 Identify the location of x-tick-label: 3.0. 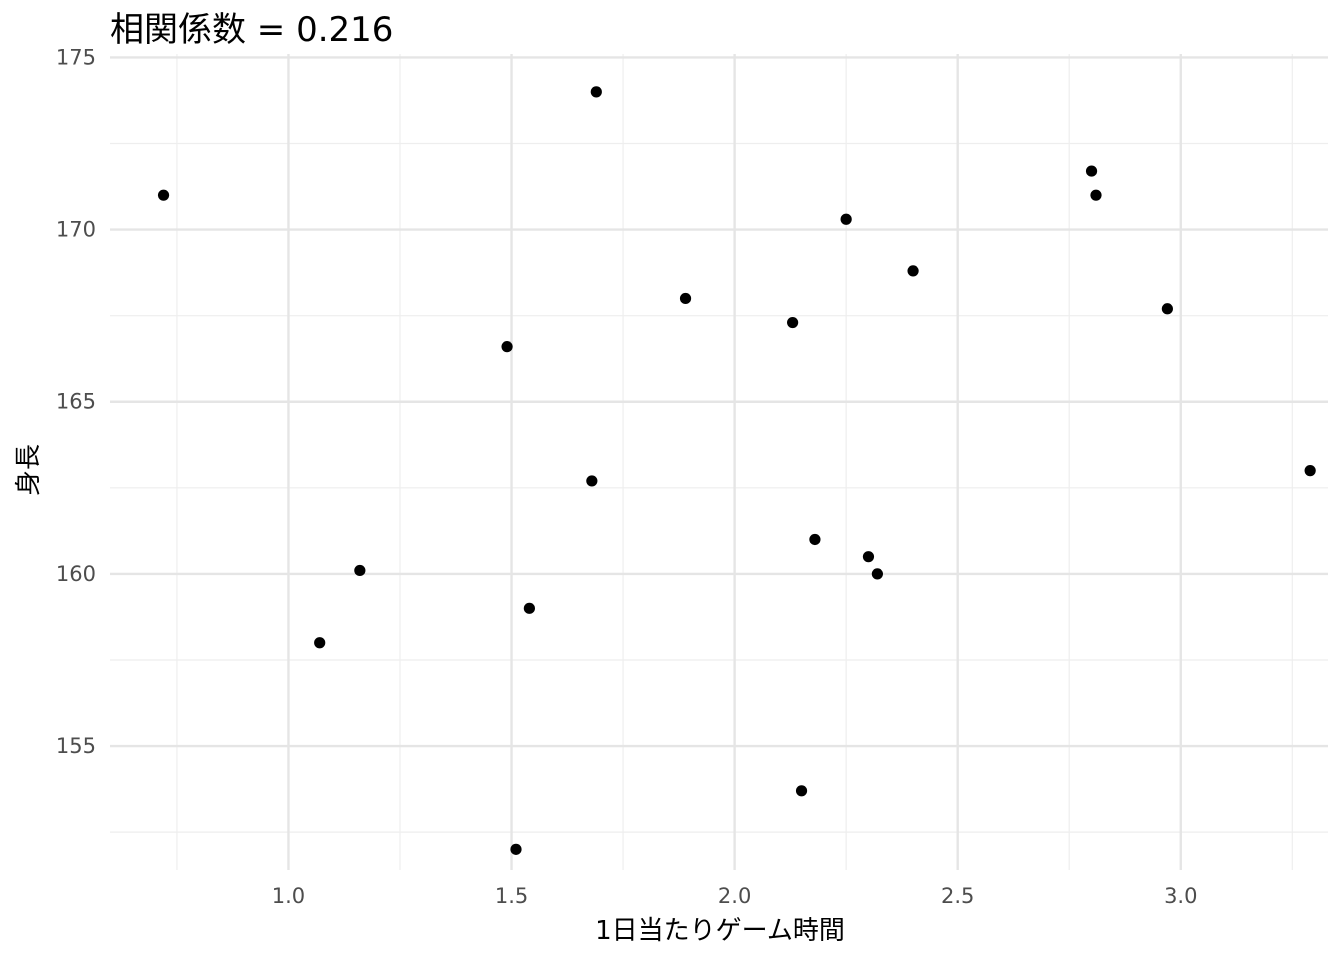
(1180, 896).